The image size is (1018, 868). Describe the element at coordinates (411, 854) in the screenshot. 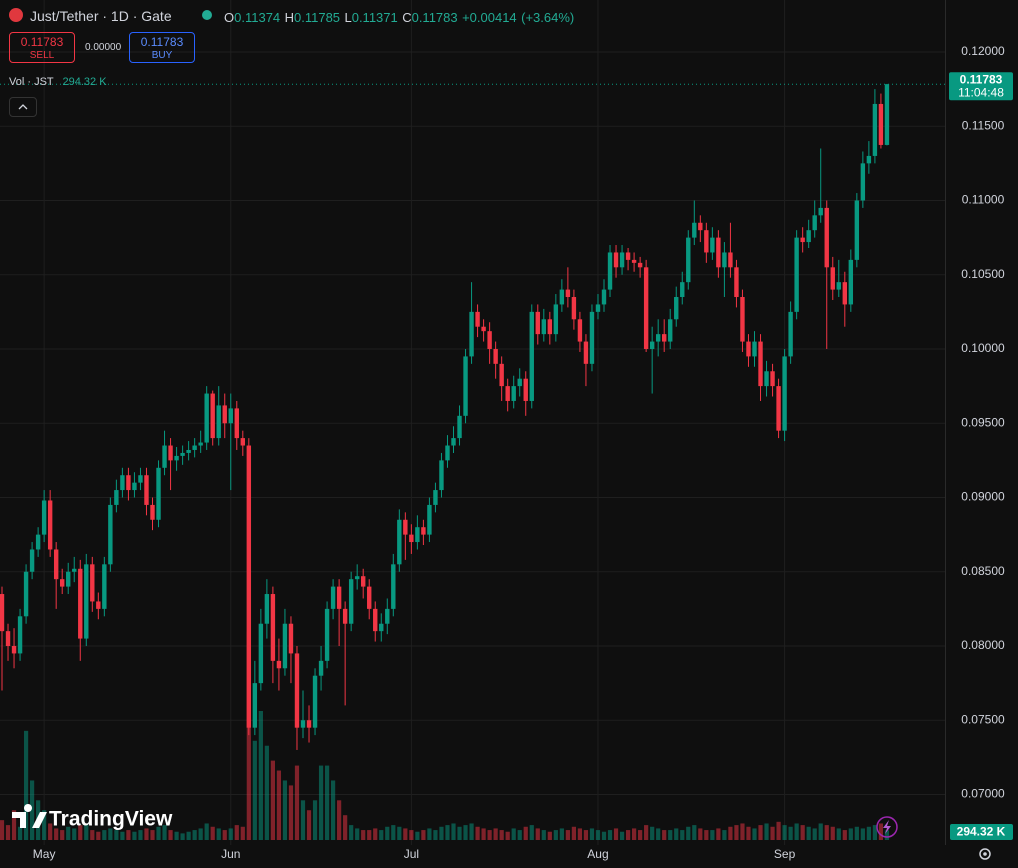

I see `x-tick-label: Jul` at that location.